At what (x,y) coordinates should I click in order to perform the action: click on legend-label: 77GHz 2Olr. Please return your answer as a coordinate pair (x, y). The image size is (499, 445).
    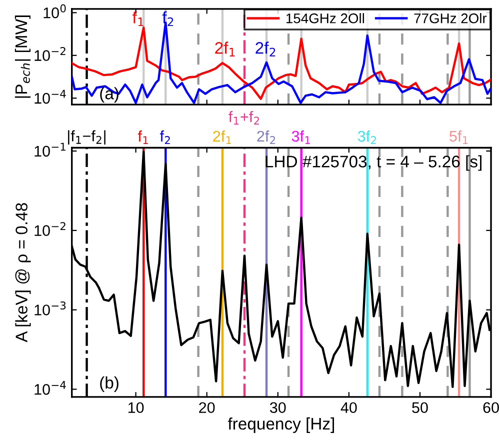
    Looking at the image, I should click on (450, 18).